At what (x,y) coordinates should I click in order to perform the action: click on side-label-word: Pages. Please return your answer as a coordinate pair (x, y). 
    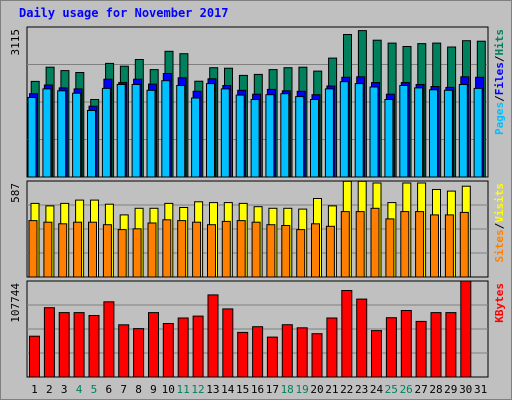
    Looking at the image, I should click on (499, 118).